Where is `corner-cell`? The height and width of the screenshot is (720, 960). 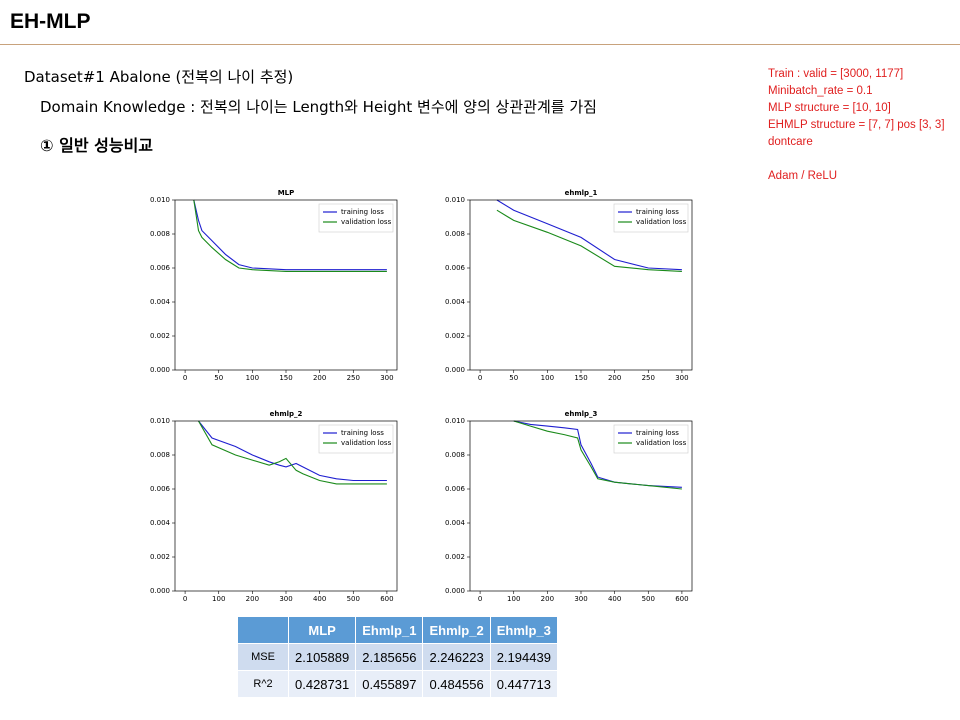
corner-cell is located at coordinates (263, 630).